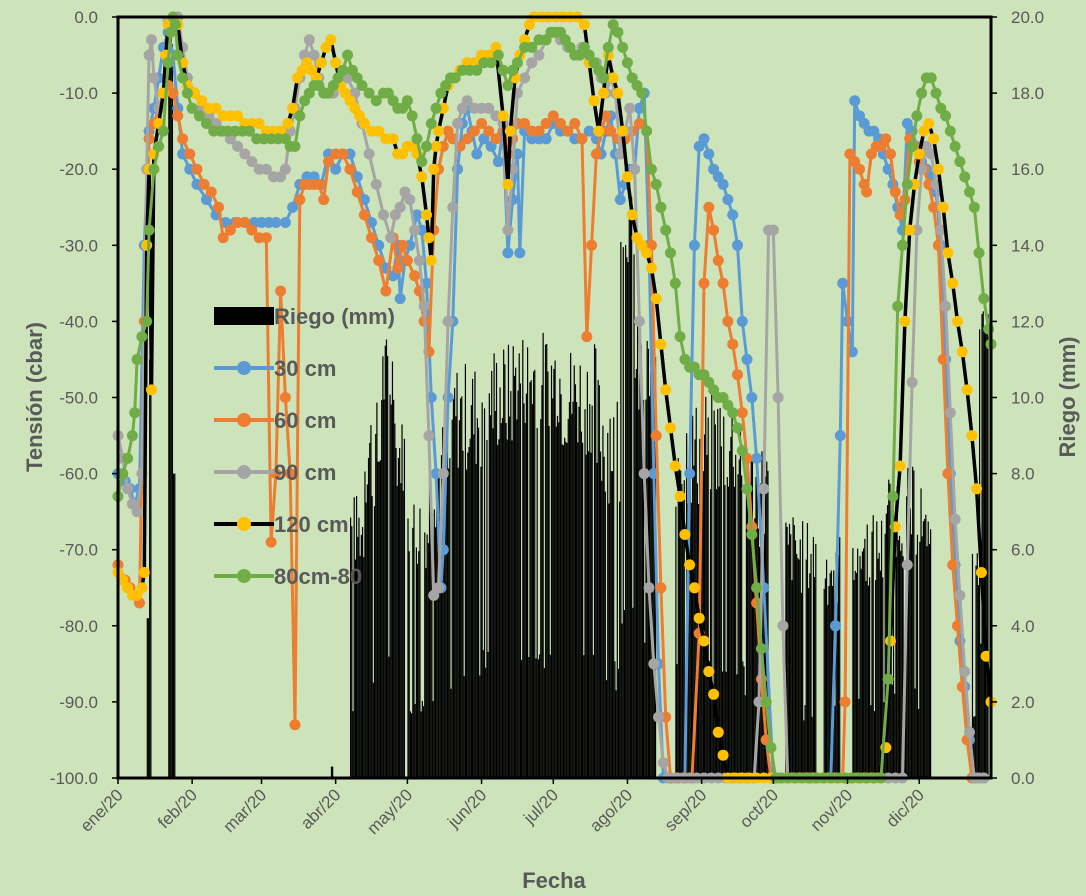 The image size is (1086, 896). I want to click on legend: Riego (mm) 30 cm 60 cm 90 cm 120 cm 80cm-80, so click(304, 446).